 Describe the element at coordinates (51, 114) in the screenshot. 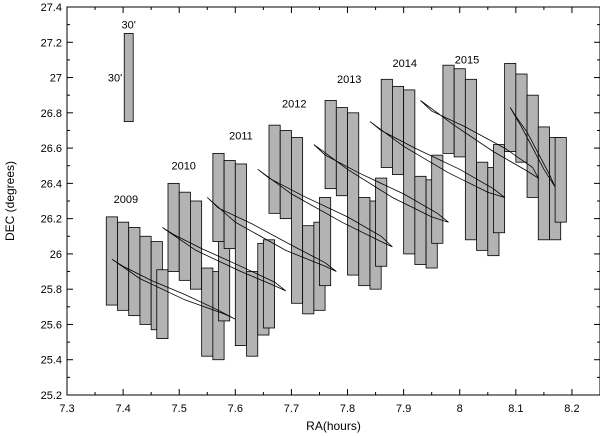

I see `y-tick-label: 26.8` at that location.